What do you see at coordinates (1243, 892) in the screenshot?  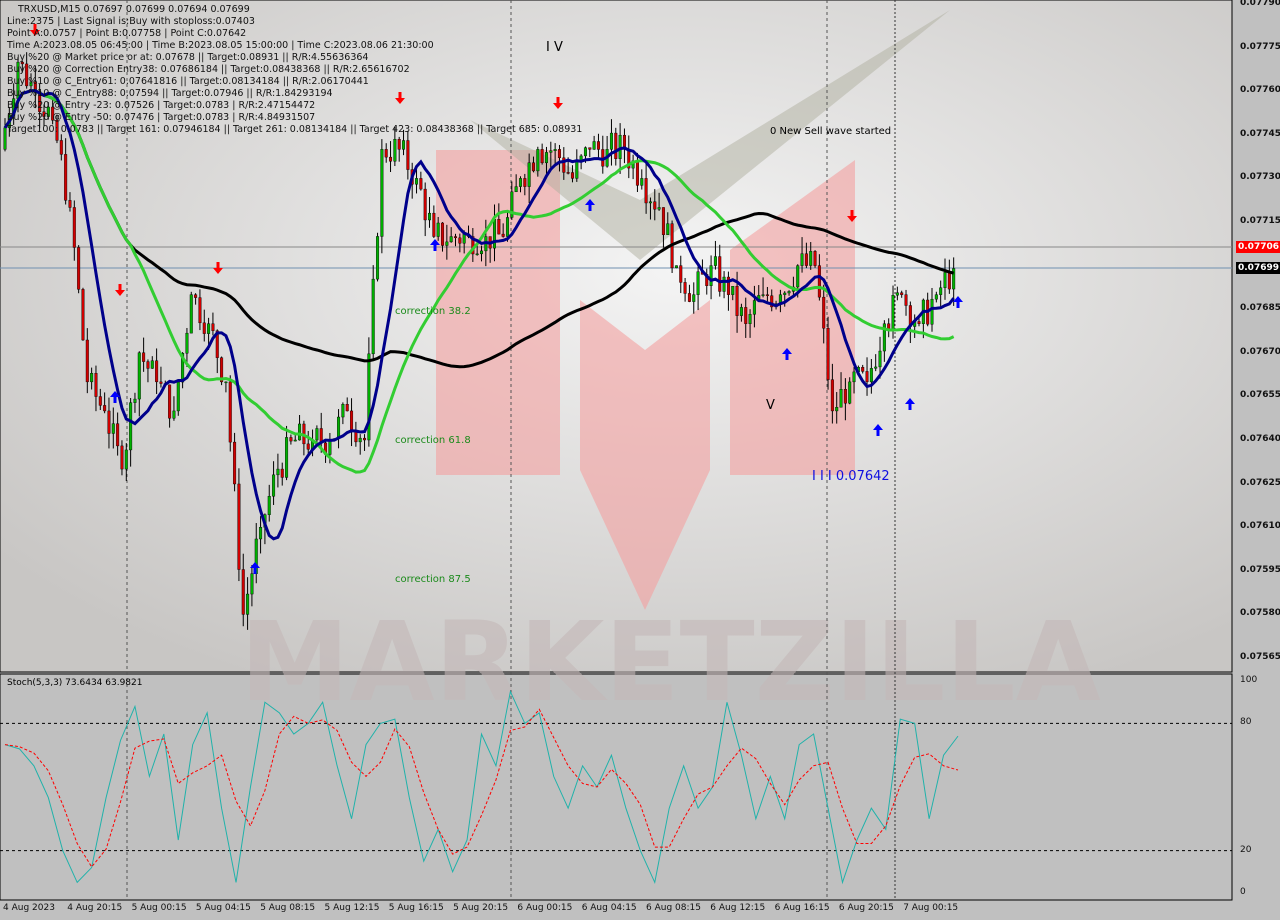 I see `stoch-axis-tick: 0` at bounding box center [1243, 892].